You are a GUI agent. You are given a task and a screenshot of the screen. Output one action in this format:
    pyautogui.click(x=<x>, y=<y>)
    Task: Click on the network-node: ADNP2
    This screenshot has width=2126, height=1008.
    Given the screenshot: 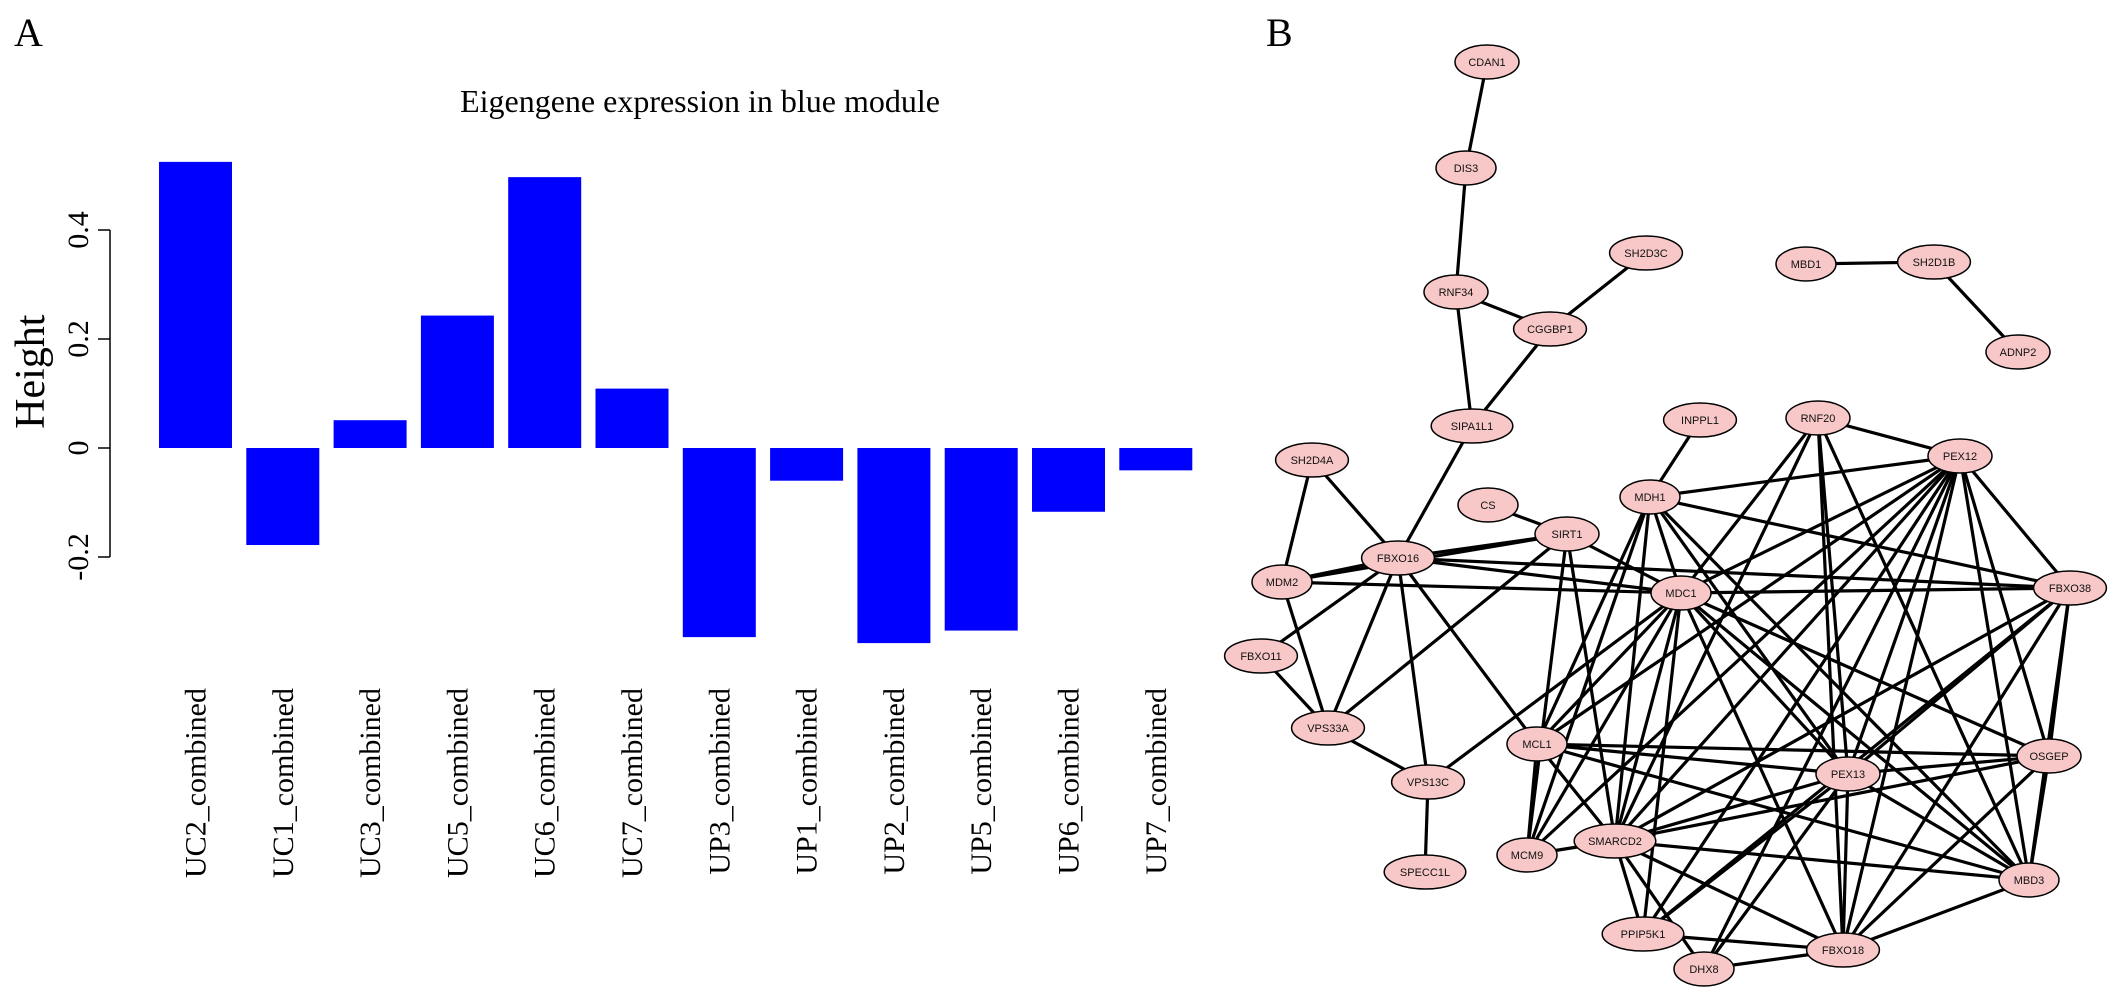 What is the action you would take?
    pyautogui.click(x=2018, y=352)
    